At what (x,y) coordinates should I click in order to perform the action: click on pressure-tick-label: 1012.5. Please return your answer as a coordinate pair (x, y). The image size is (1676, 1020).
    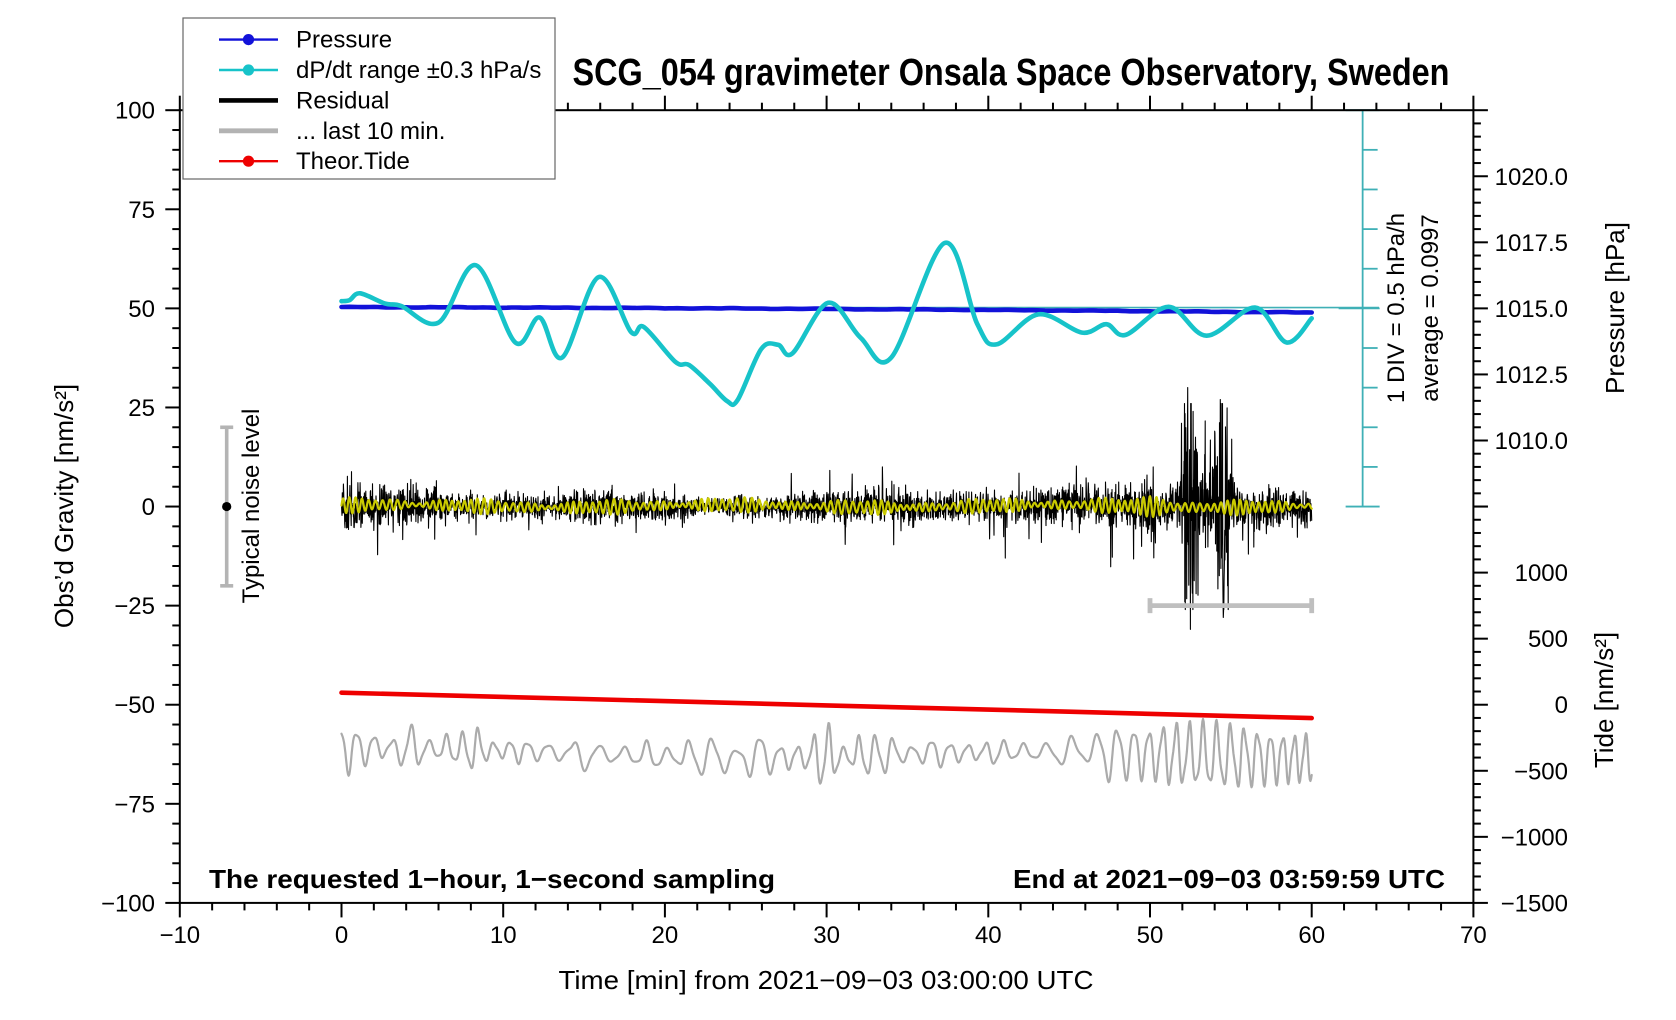
    Looking at the image, I should click on (1531, 375).